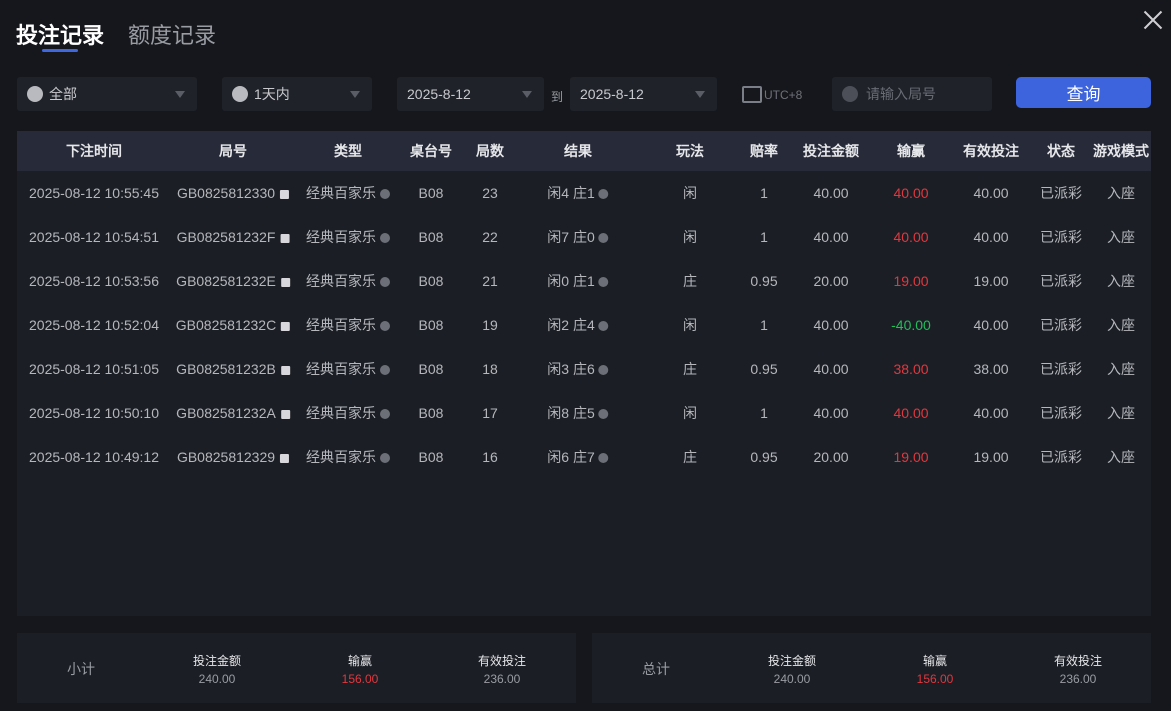 Image resolution: width=1171 pixels, height=711 pixels. Describe the element at coordinates (991, 151) in the screenshot. I see `column-header-valid-bet: 有效投注` at that location.